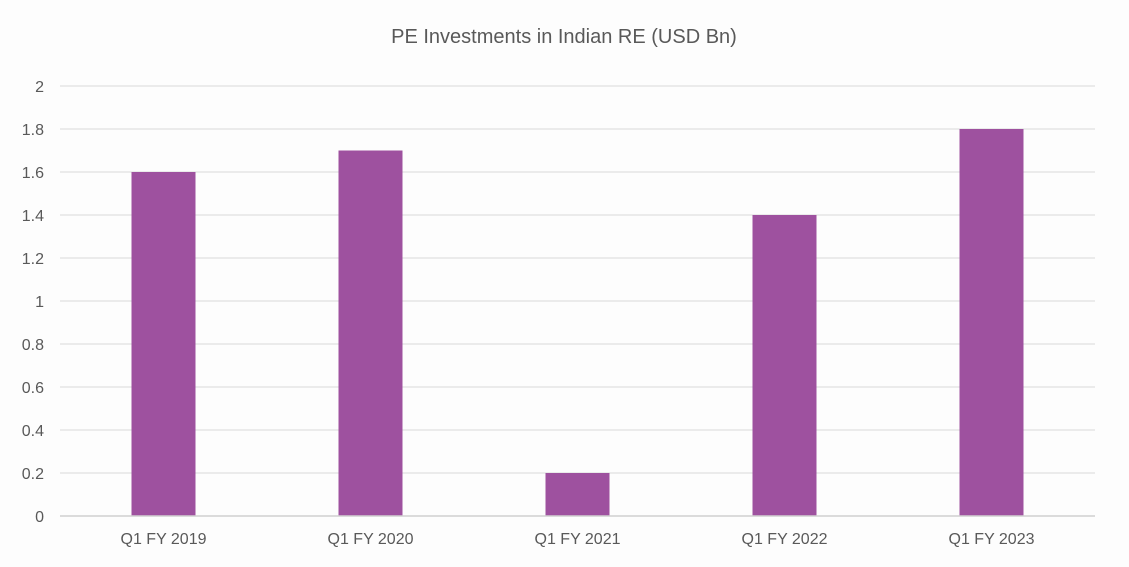 The width and height of the screenshot is (1129, 567). What do you see at coordinates (33, 173) in the screenshot?
I see `y-tick-label: 1.6` at bounding box center [33, 173].